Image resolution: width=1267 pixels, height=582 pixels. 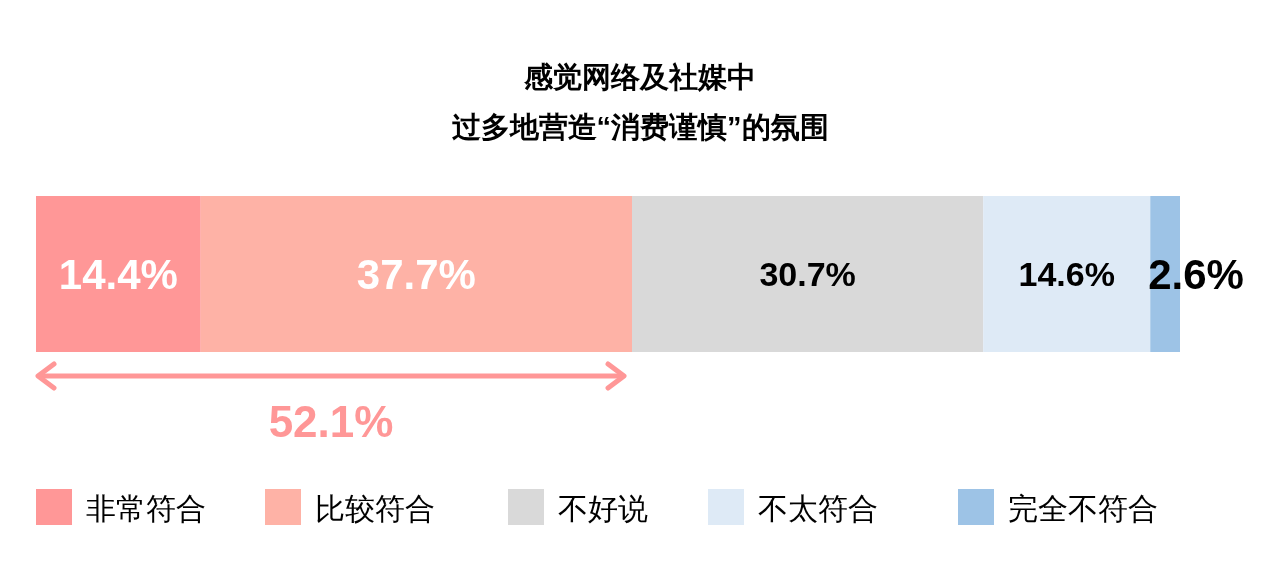 What do you see at coordinates (375, 508) in the screenshot?
I see `legend-label: 比较符合` at bounding box center [375, 508].